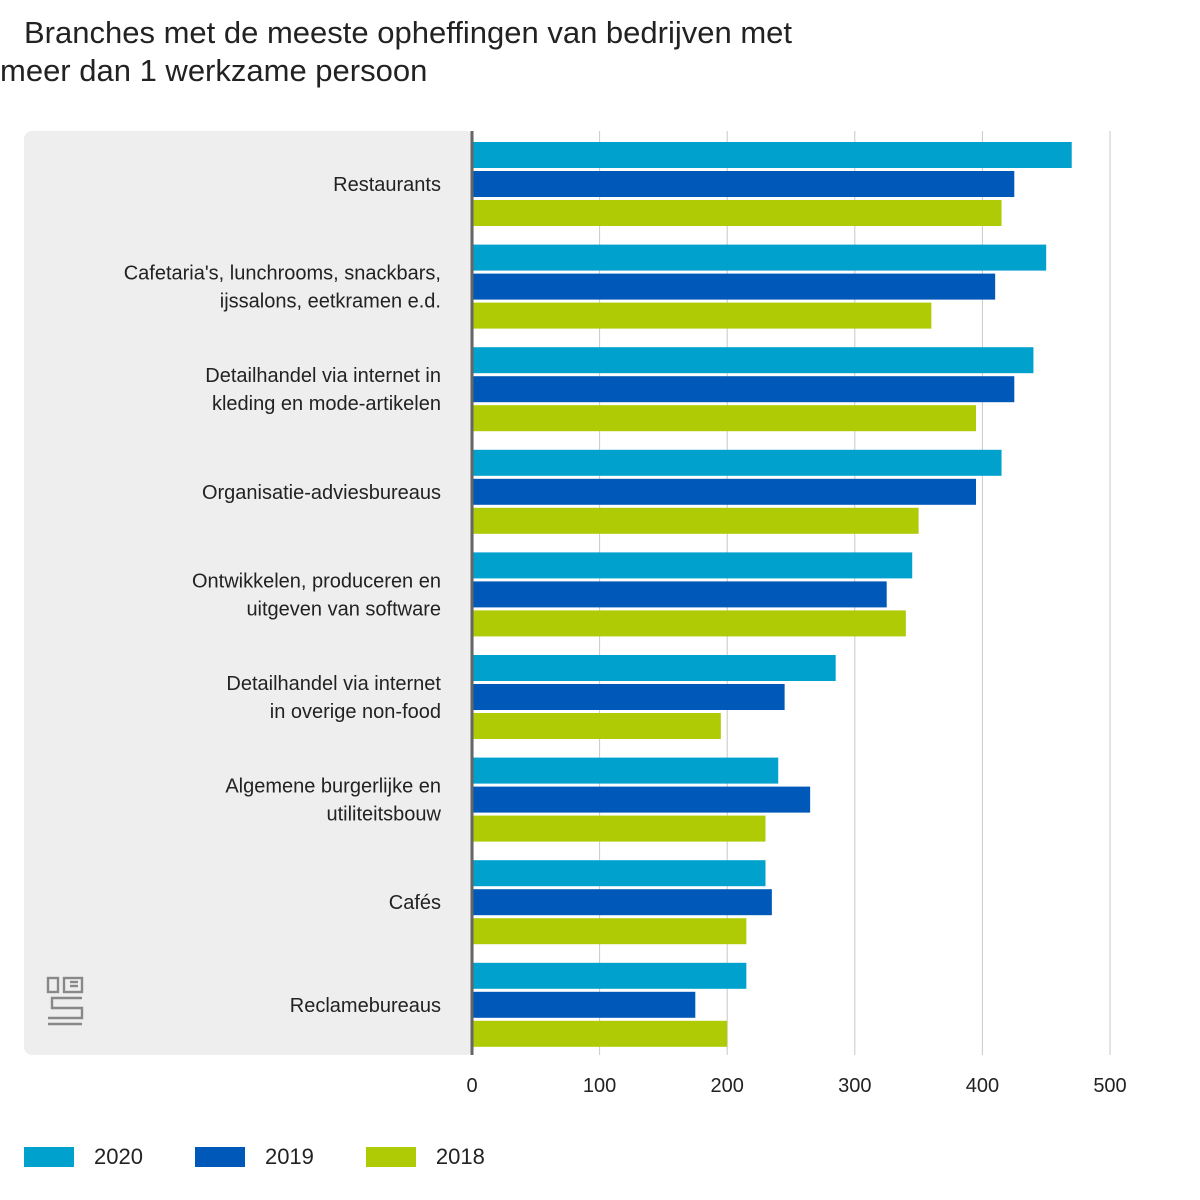 The height and width of the screenshot is (1200, 1200). I want to click on legend: 2020 2019 2018, so click(280, 1157).